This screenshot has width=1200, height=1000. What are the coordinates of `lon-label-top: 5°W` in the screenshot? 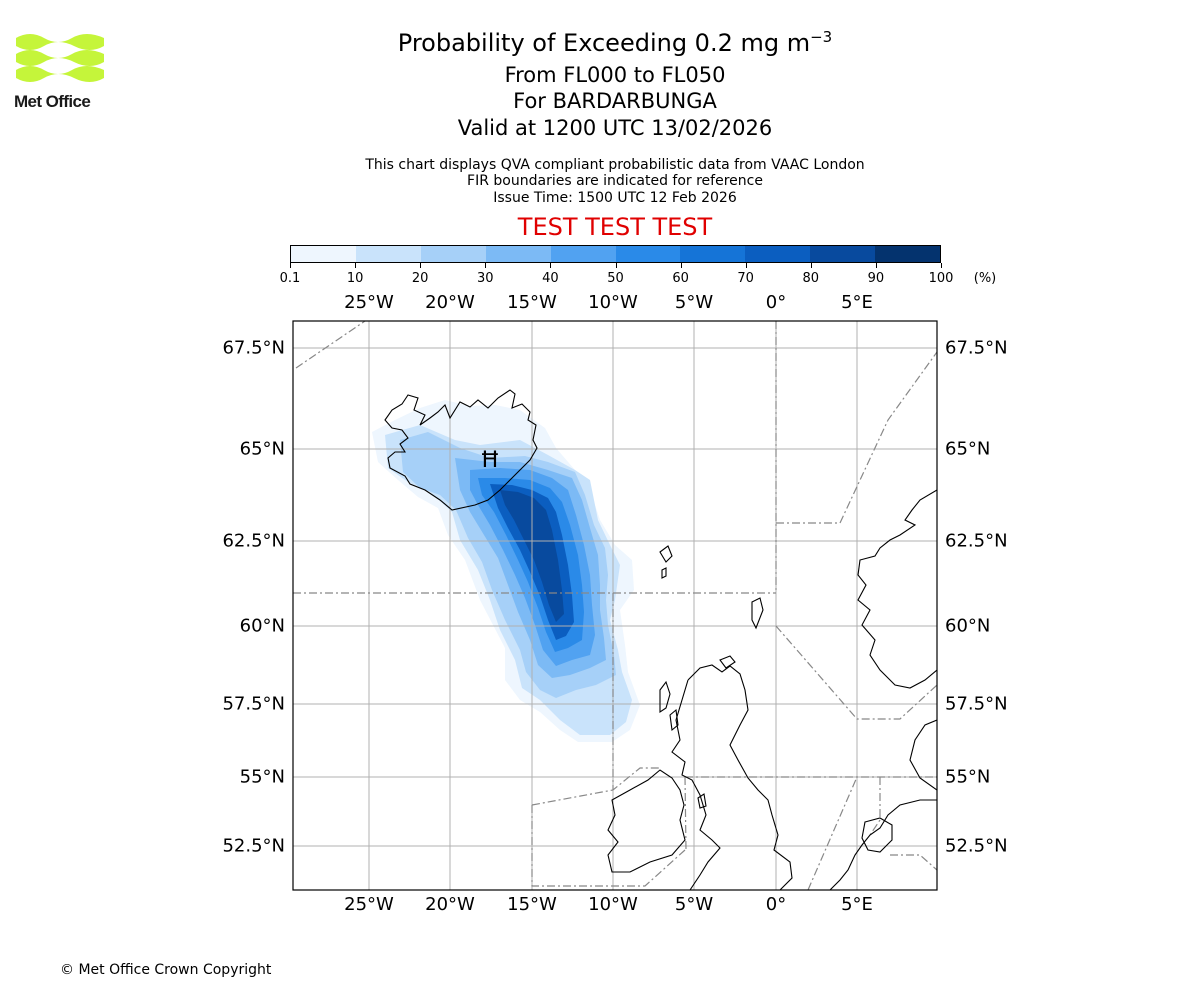 It's located at (694, 302).